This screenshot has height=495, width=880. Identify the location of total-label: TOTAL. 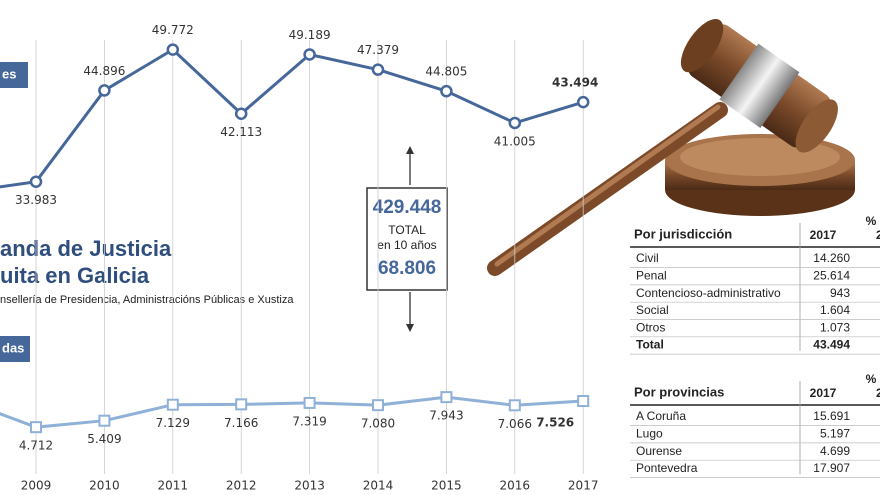
(407, 230).